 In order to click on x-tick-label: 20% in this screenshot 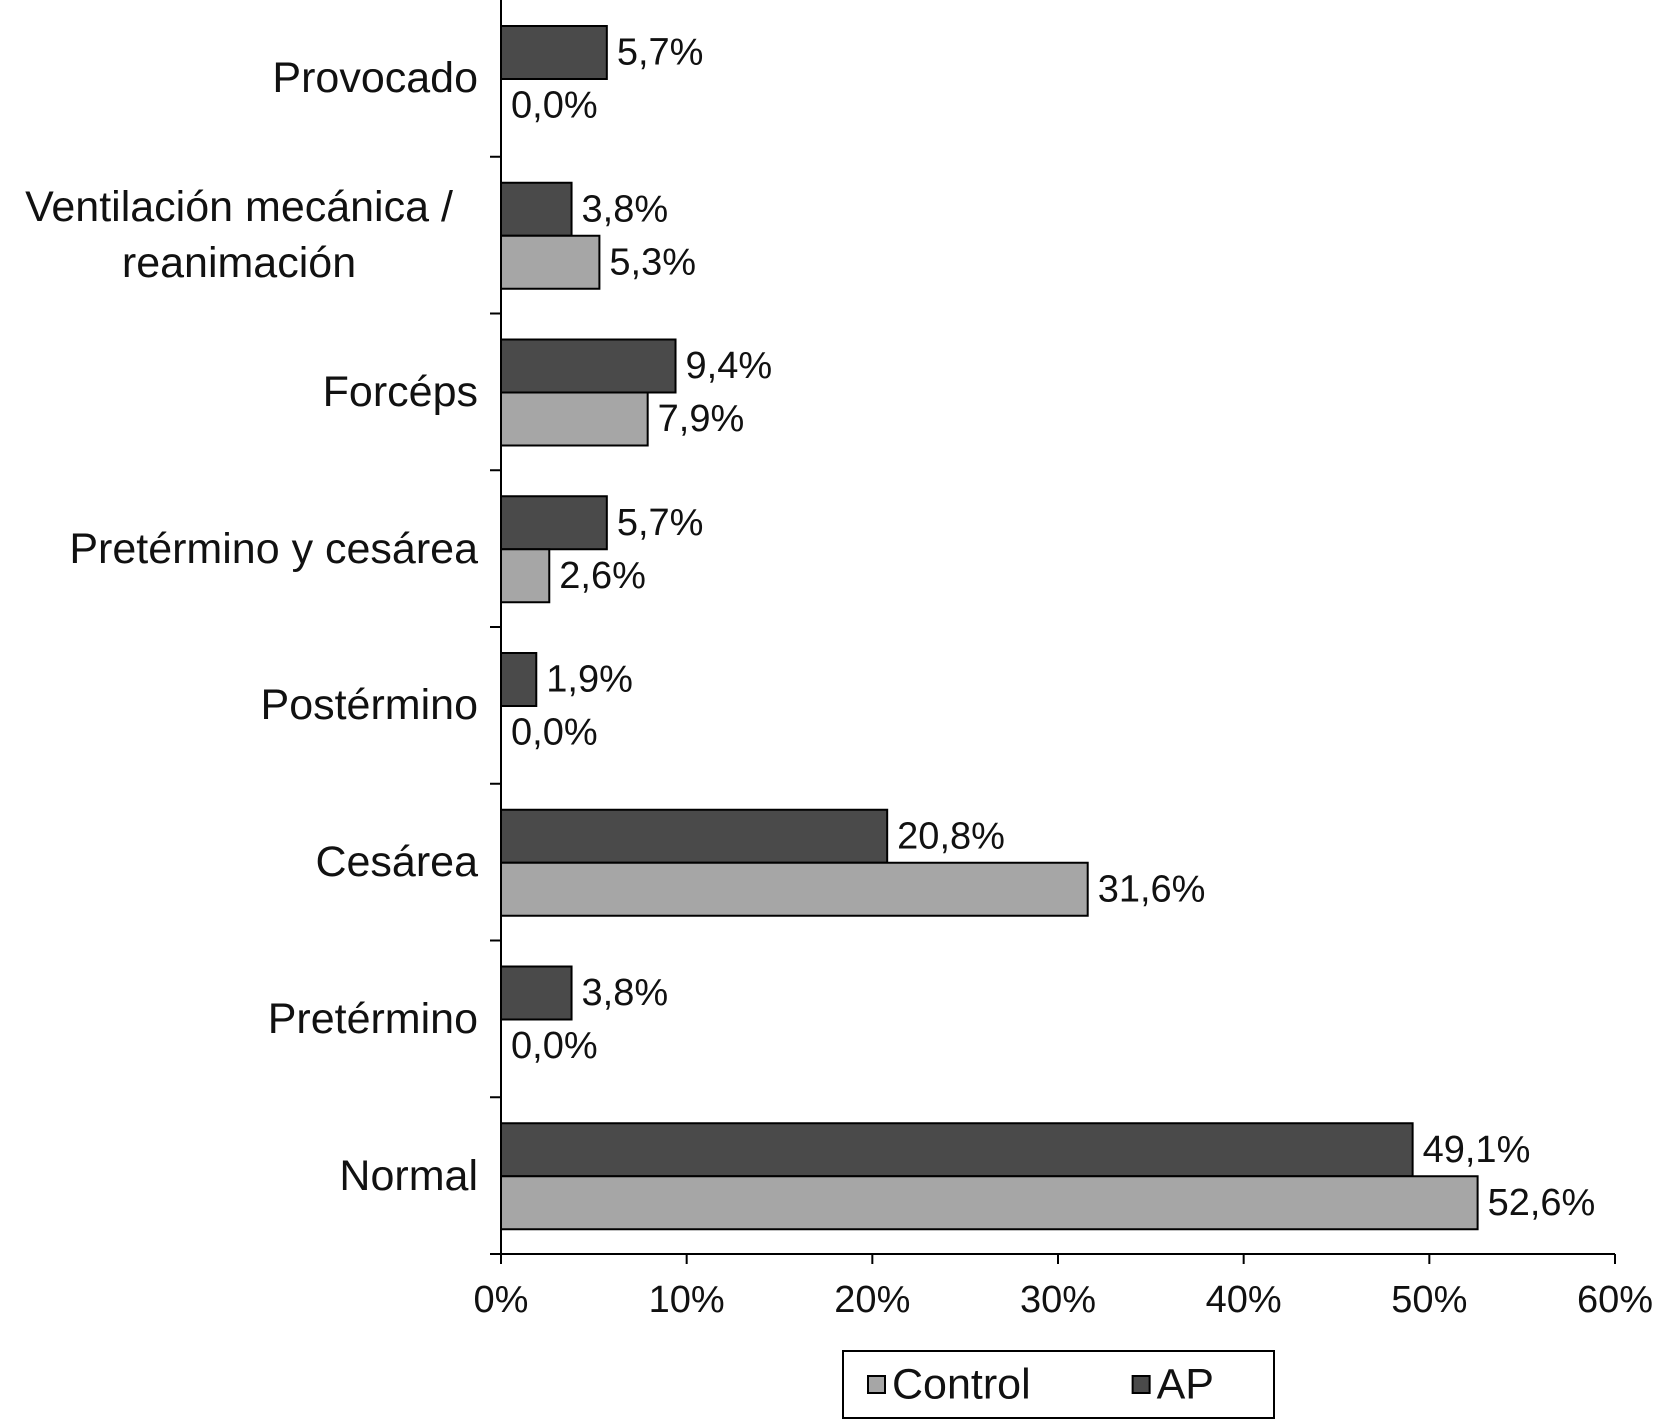, I will do `click(872, 1300)`.